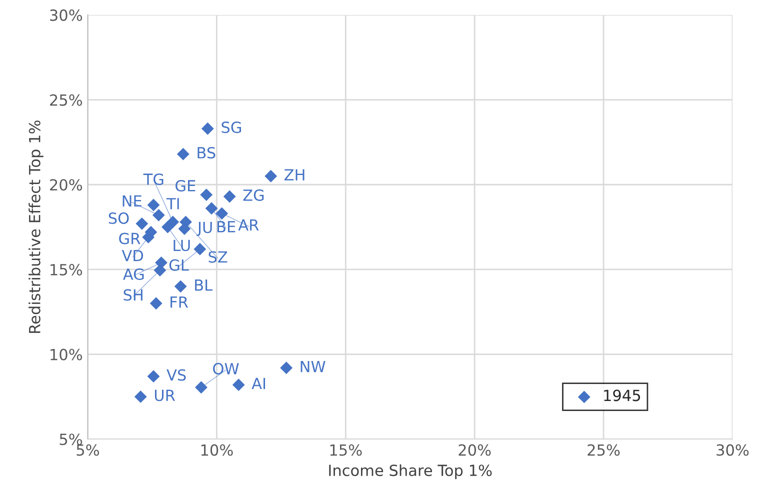 Image resolution: width=763 pixels, height=499 pixels. What do you see at coordinates (604, 450) in the screenshot?
I see `x-tick-label: 25%` at bounding box center [604, 450].